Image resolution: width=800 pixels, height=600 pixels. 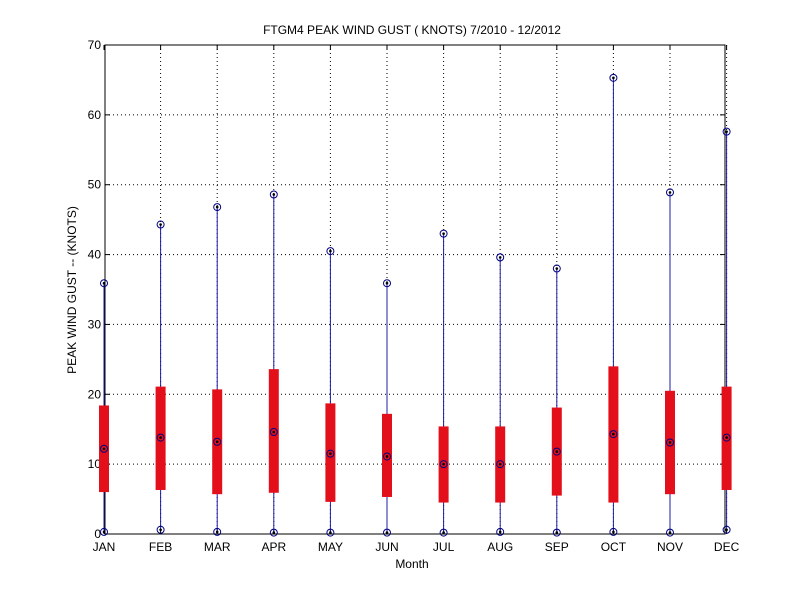 I want to click on box-jan, so click(x=104, y=407).